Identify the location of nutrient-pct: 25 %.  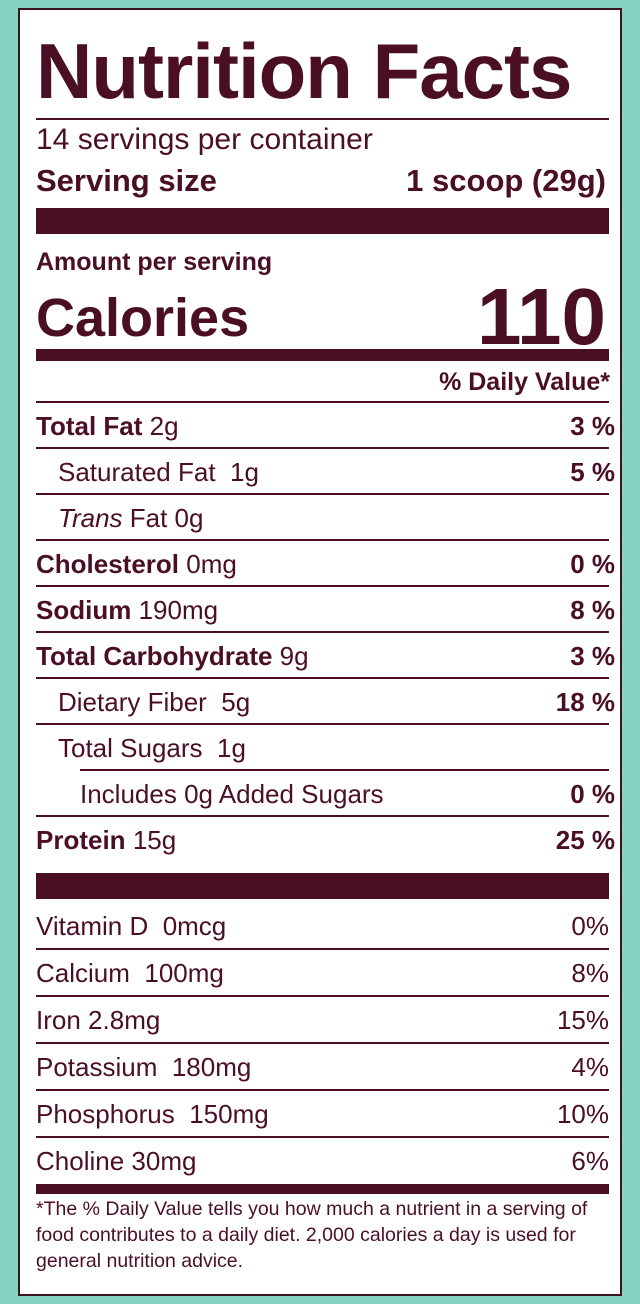
(585, 840).